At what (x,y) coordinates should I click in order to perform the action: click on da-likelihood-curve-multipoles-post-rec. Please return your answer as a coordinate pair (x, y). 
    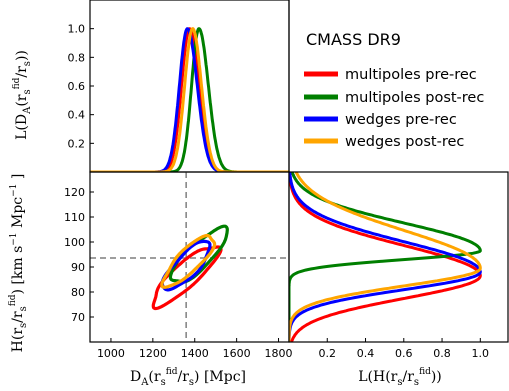
    Looking at the image, I should click on (189, 99).